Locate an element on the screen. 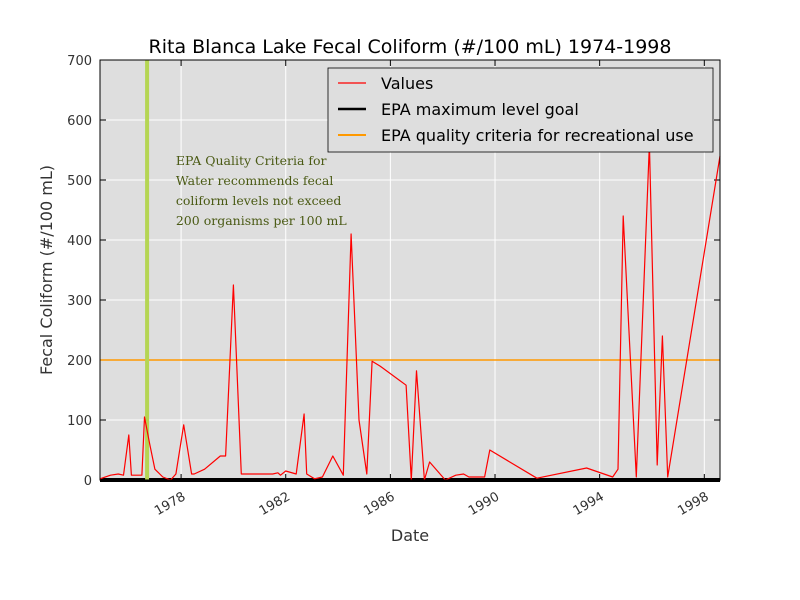  legend-label-epa-goal: EPA maximum level goal is located at coordinates (480, 109).